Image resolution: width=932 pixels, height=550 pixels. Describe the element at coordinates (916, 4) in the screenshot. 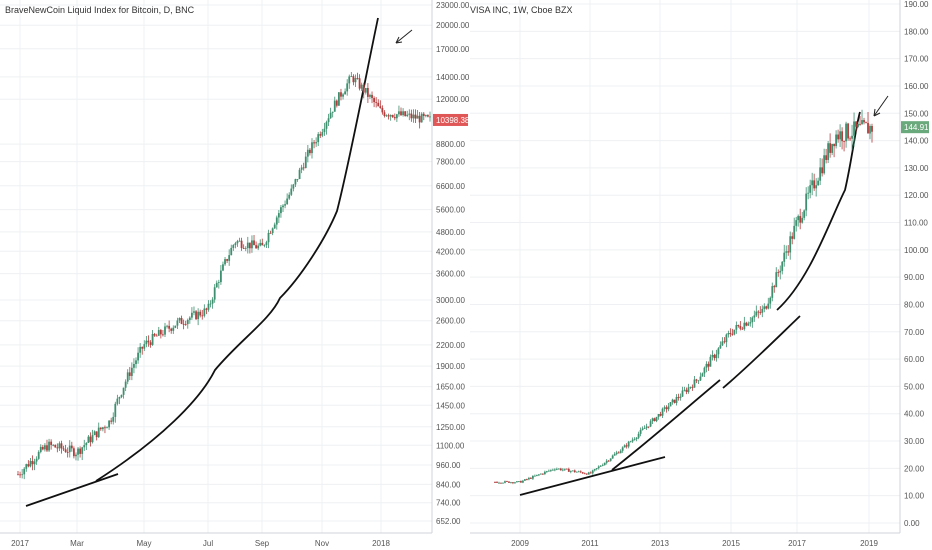

I see `y-tick-label: 190.00` at that location.